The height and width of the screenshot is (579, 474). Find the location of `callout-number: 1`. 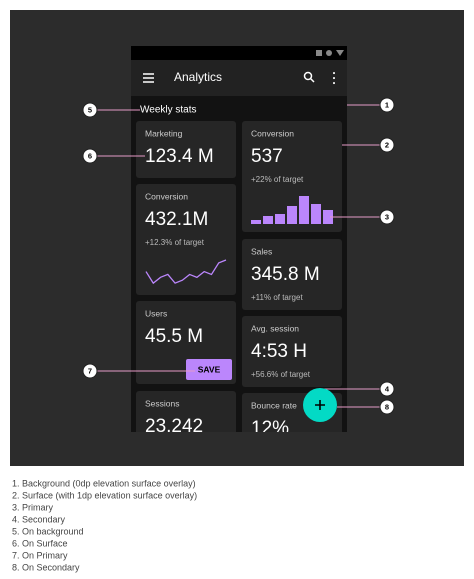

callout-number: 1 is located at coordinates (387, 104).